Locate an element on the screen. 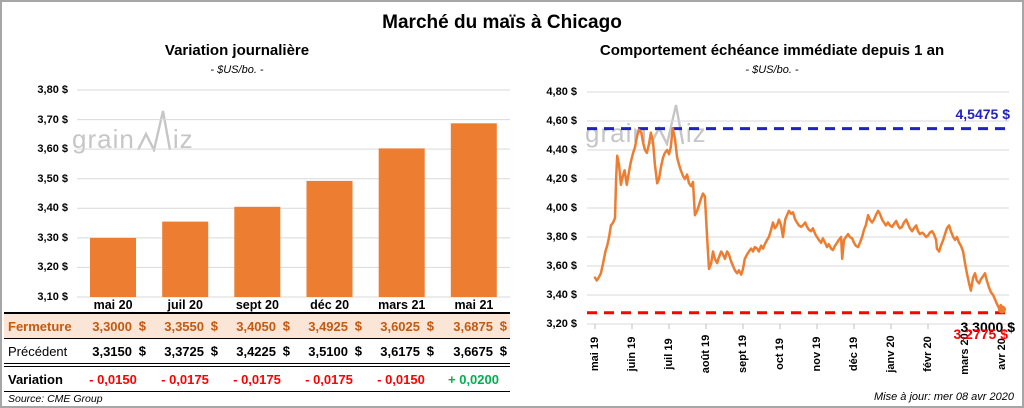  right-y-tick-label: 4,40 $ is located at coordinates (561, 150).